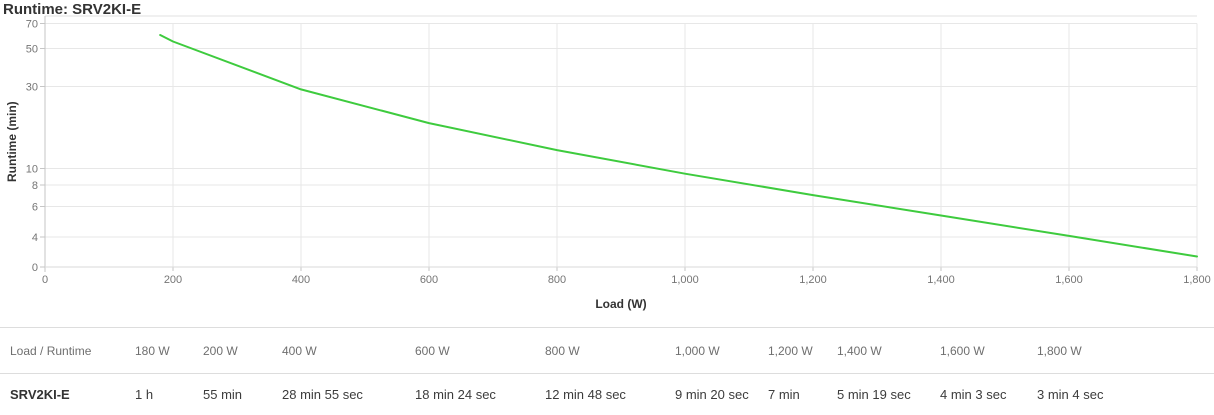  I want to click on table-header-cell: 1,200 W, so click(792, 350).